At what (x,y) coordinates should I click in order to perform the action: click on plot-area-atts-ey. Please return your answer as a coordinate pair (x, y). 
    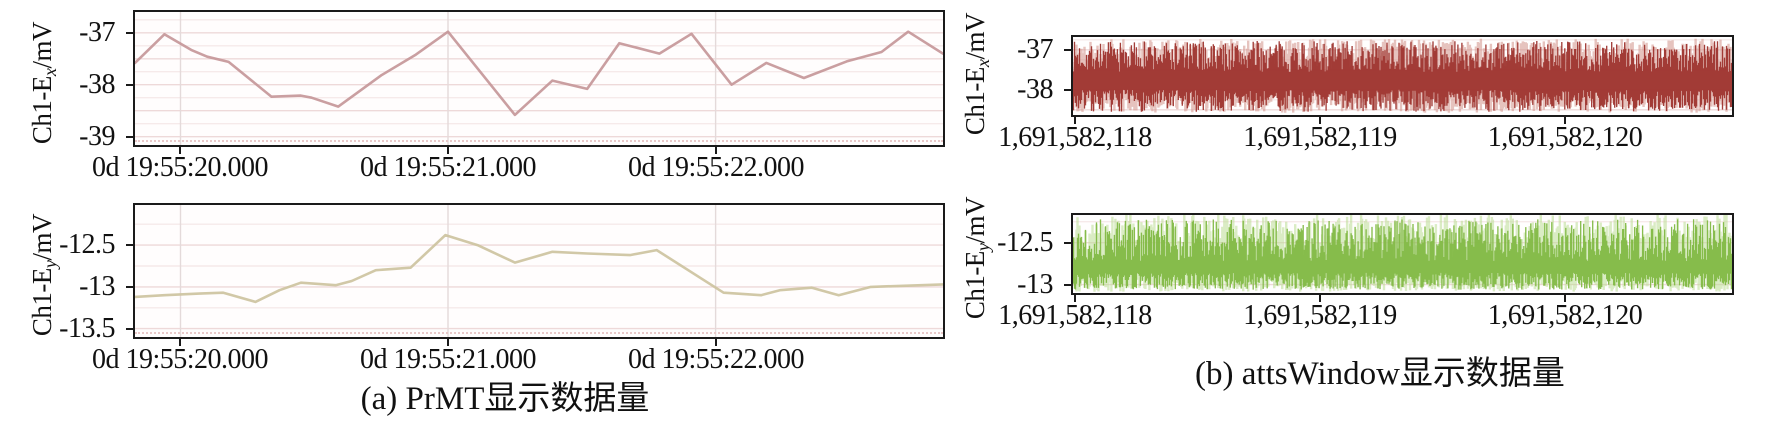
    Looking at the image, I should click on (1402, 254).